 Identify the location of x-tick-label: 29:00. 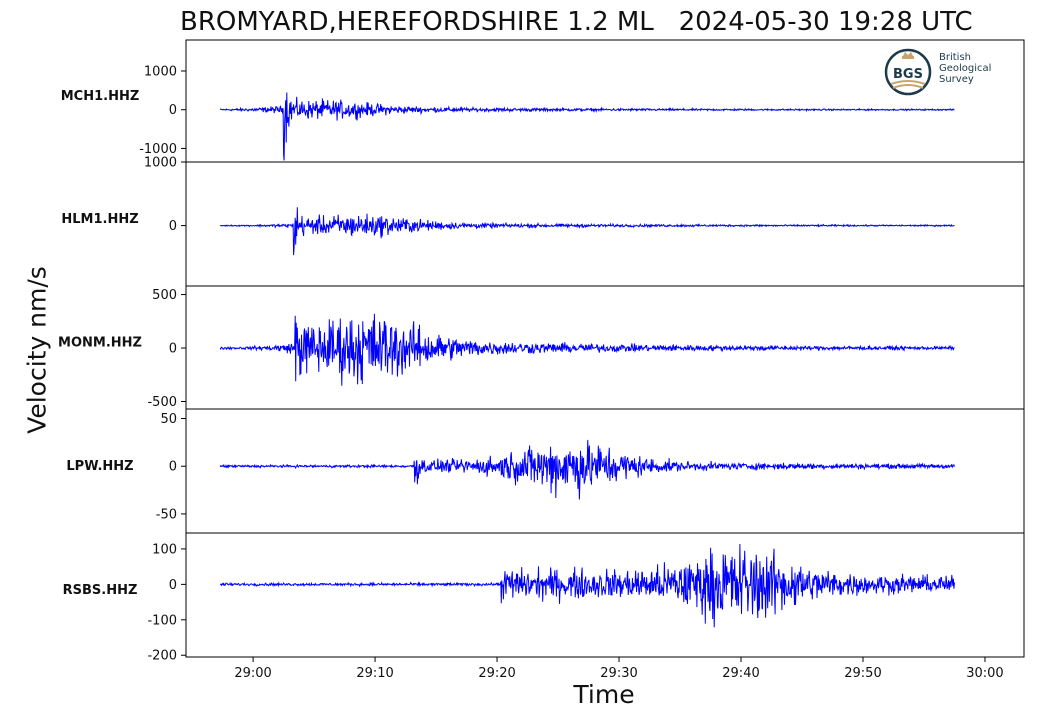
(252, 673).